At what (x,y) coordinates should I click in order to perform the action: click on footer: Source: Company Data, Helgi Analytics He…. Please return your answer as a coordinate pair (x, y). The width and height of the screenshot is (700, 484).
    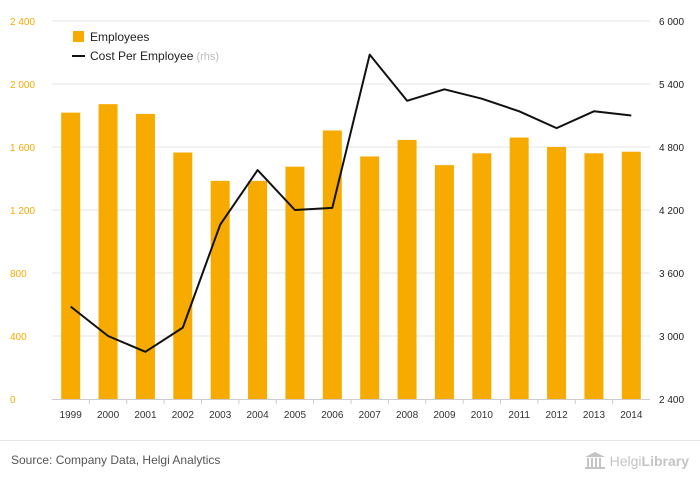
    Looking at the image, I should click on (350, 462).